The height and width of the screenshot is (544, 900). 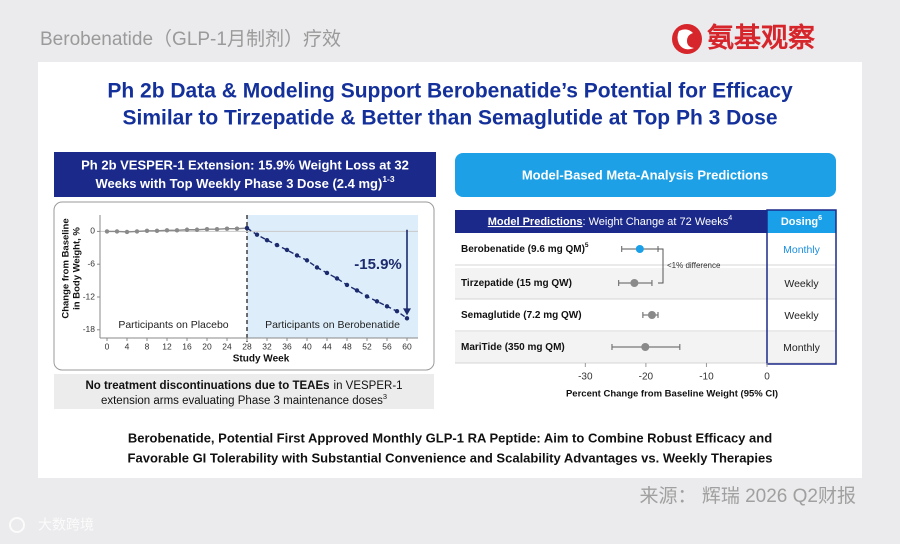 I want to click on dosing-header-text: Dosing6, so click(x=801, y=221).